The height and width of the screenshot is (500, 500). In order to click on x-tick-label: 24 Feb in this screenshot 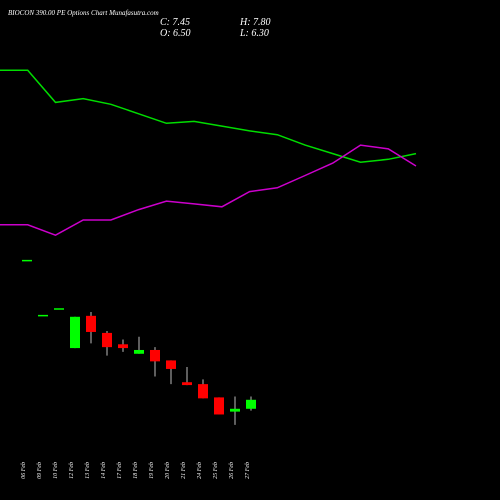, I will do `click(199, 470)`.